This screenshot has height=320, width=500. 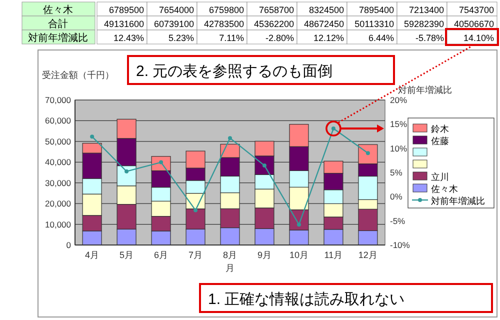 I want to click on text: 5.23%, so click(x=181, y=38).